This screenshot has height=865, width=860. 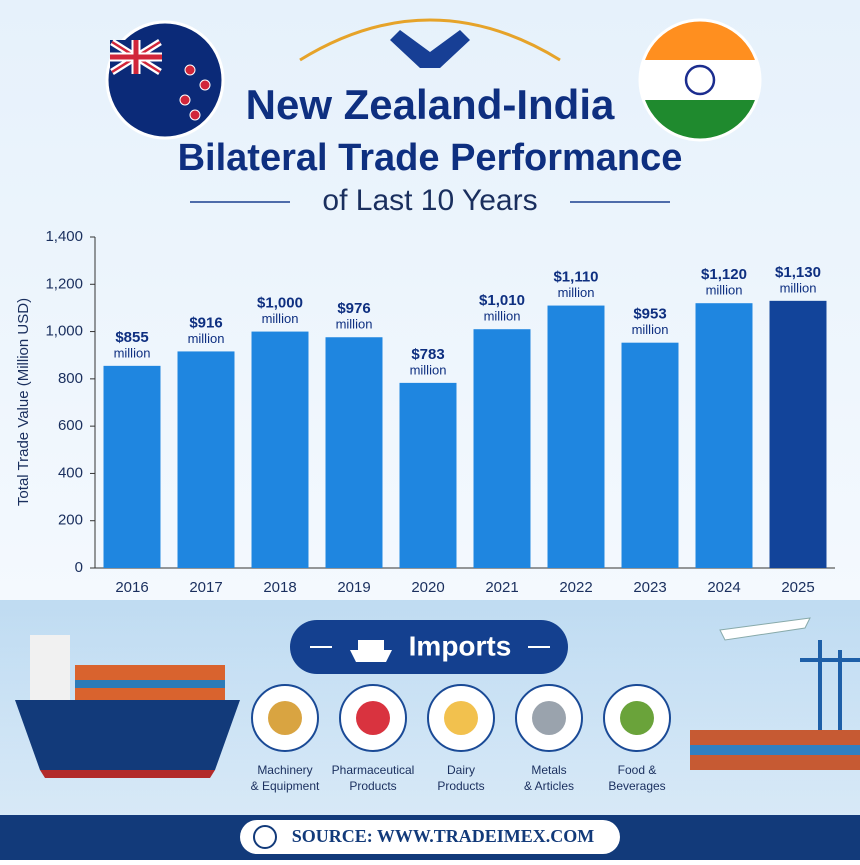 What do you see at coordinates (636, 786) in the screenshot?
I see `import-label: Beverages` at bounding box center [636, 786].